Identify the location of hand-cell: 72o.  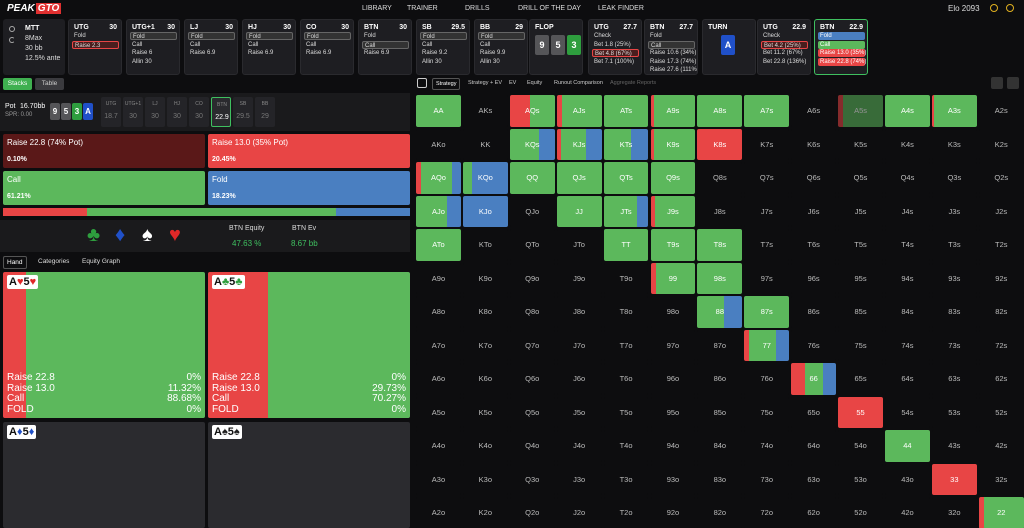
(767, 512).